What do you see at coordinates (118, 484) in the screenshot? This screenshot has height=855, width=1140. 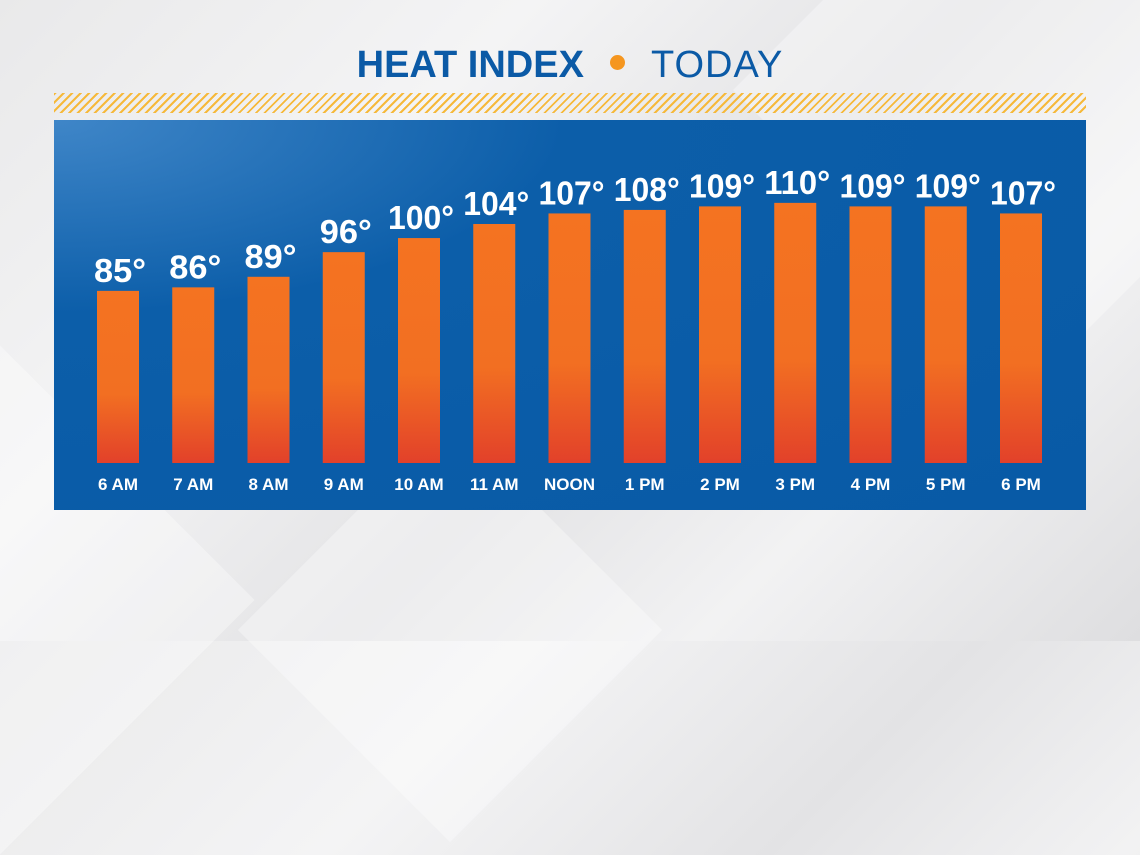 I see `category-label: 6 AM` at bounding box center [118, 484].